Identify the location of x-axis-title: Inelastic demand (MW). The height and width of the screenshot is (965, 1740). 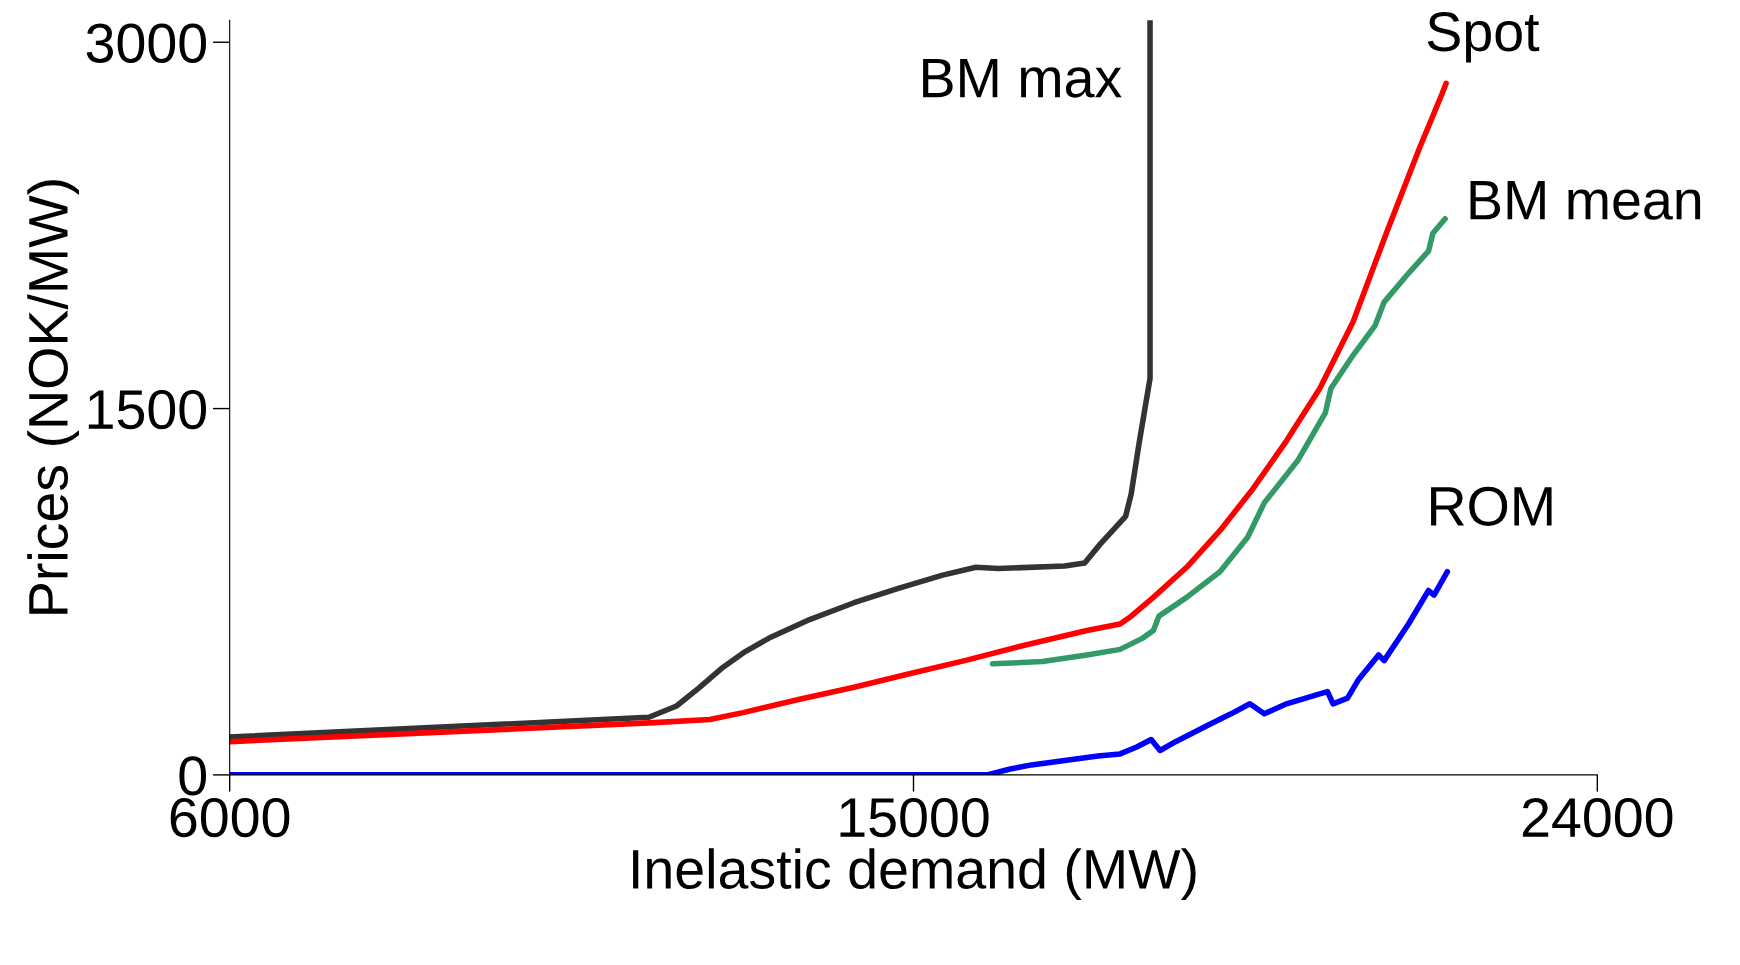
(914, 874).